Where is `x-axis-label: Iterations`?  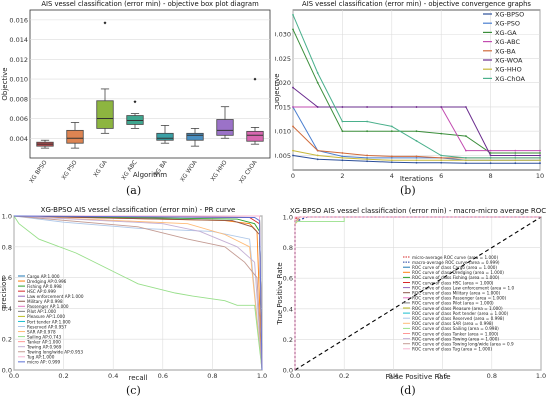 x-axis-label: Iterations is located at coordinates (417, 179).